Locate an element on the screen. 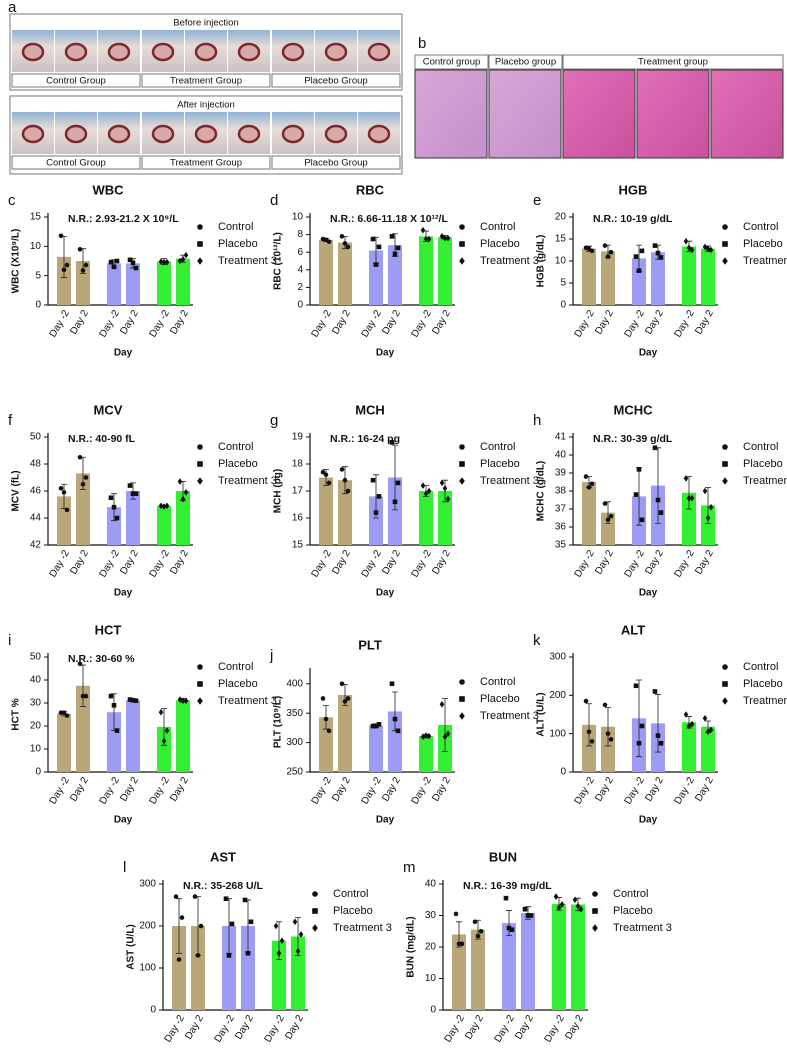  y-tick-label: 100 is located at coordinates (147, 968).